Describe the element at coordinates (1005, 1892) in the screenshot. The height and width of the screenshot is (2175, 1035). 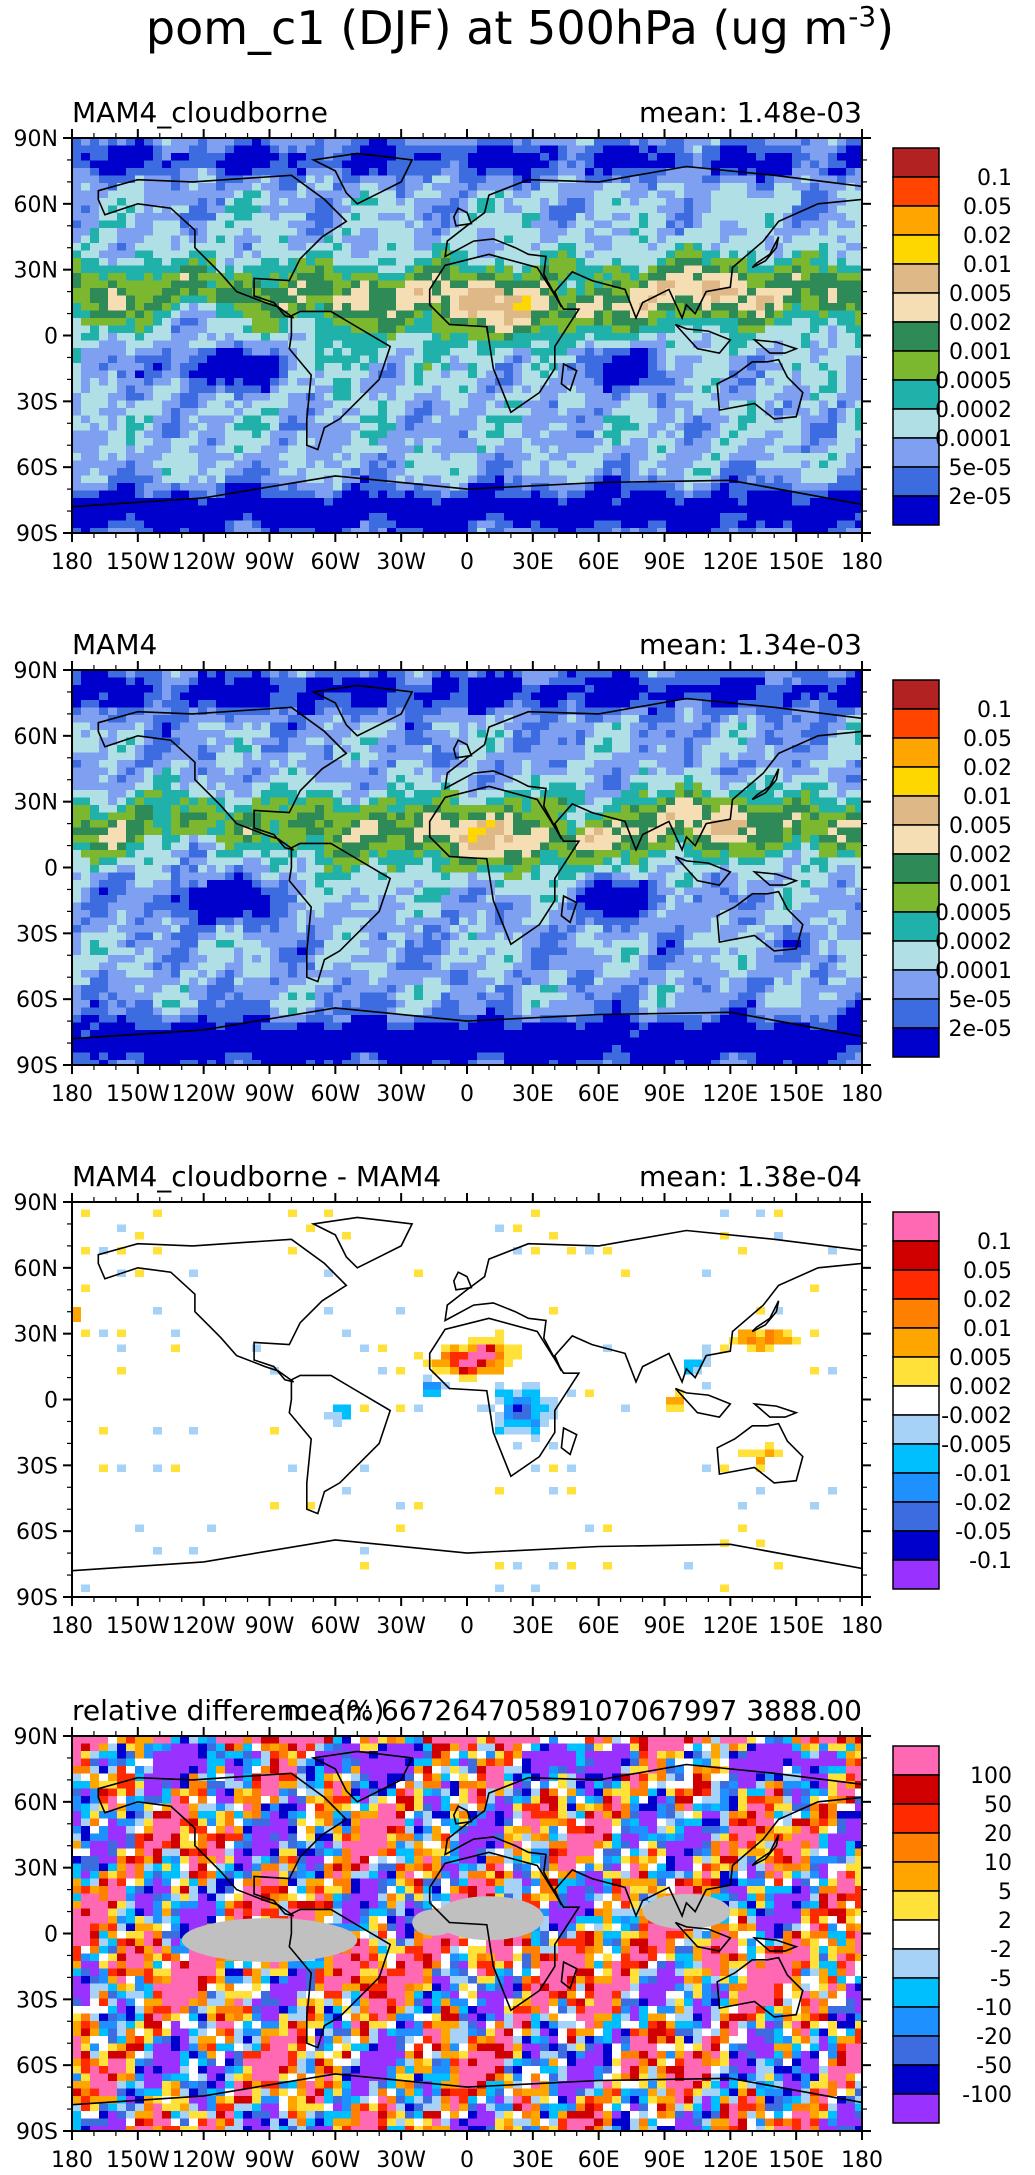
I see `colorbar-label: 5` at that location.